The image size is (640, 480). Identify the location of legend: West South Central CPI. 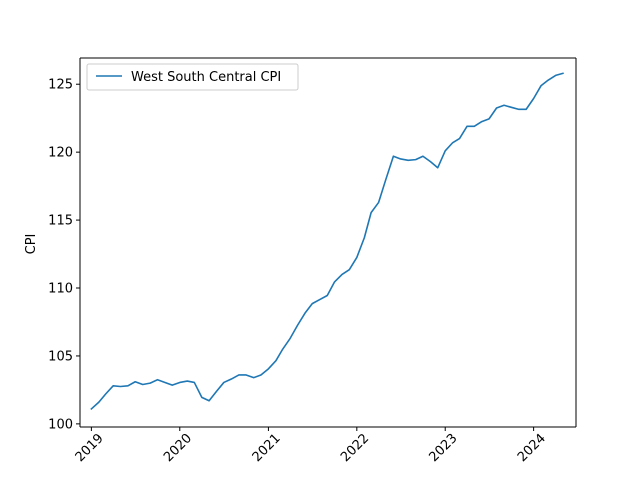
(192, 77).